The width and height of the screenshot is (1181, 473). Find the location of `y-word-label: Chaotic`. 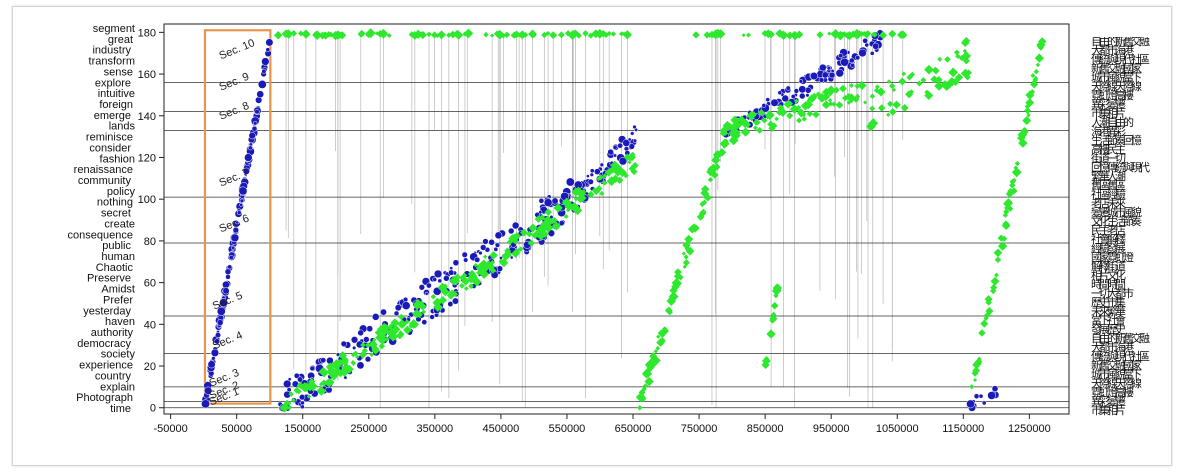

y-word-label: Chaotic is located at coordinates (115, 268).